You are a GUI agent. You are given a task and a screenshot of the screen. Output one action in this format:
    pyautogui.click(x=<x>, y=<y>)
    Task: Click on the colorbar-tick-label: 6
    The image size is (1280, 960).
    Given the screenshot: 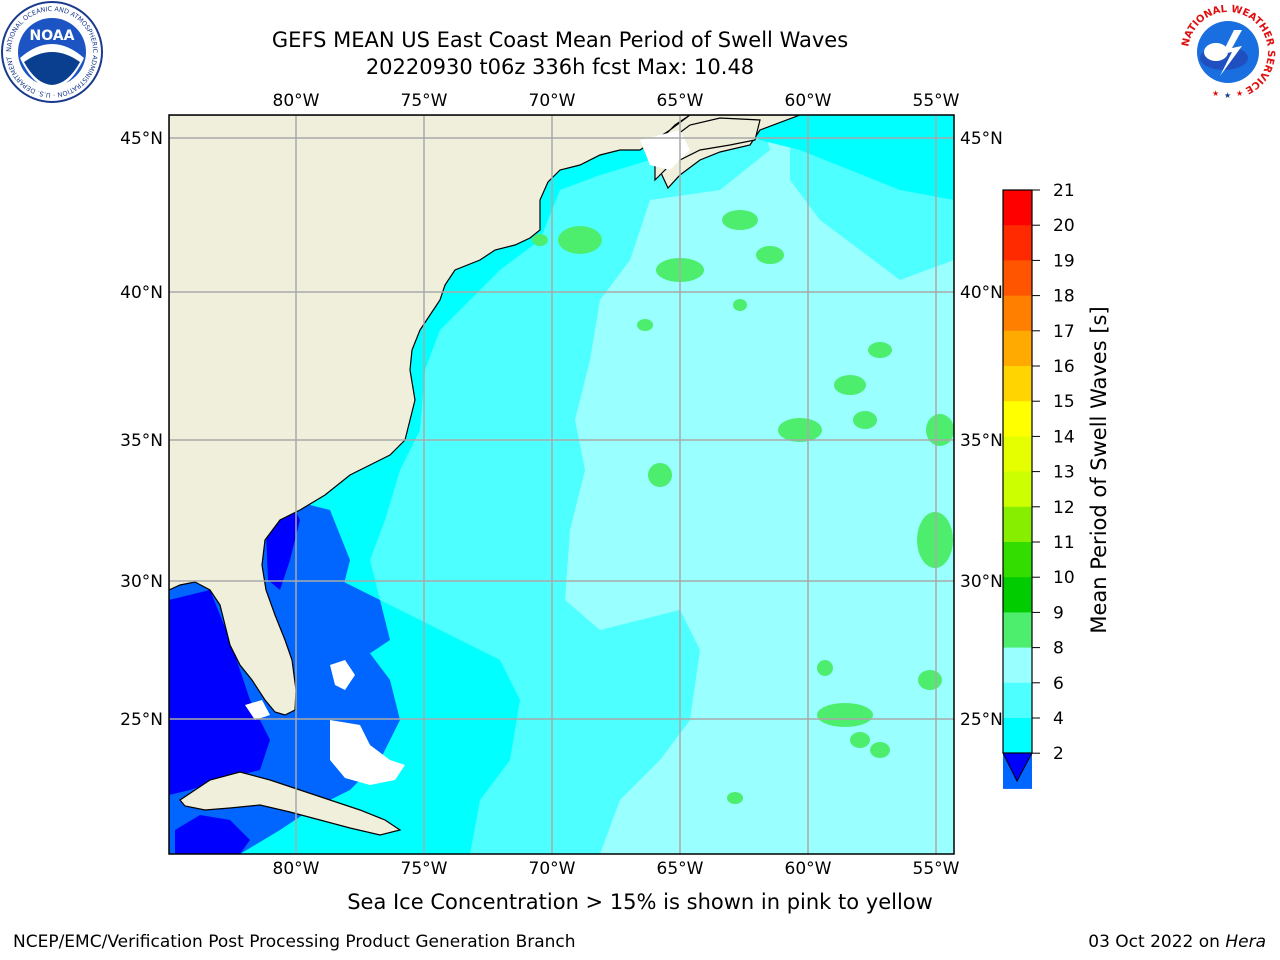 What is the action you would take?
    pyautogui.click(x=1058, y=684)
    